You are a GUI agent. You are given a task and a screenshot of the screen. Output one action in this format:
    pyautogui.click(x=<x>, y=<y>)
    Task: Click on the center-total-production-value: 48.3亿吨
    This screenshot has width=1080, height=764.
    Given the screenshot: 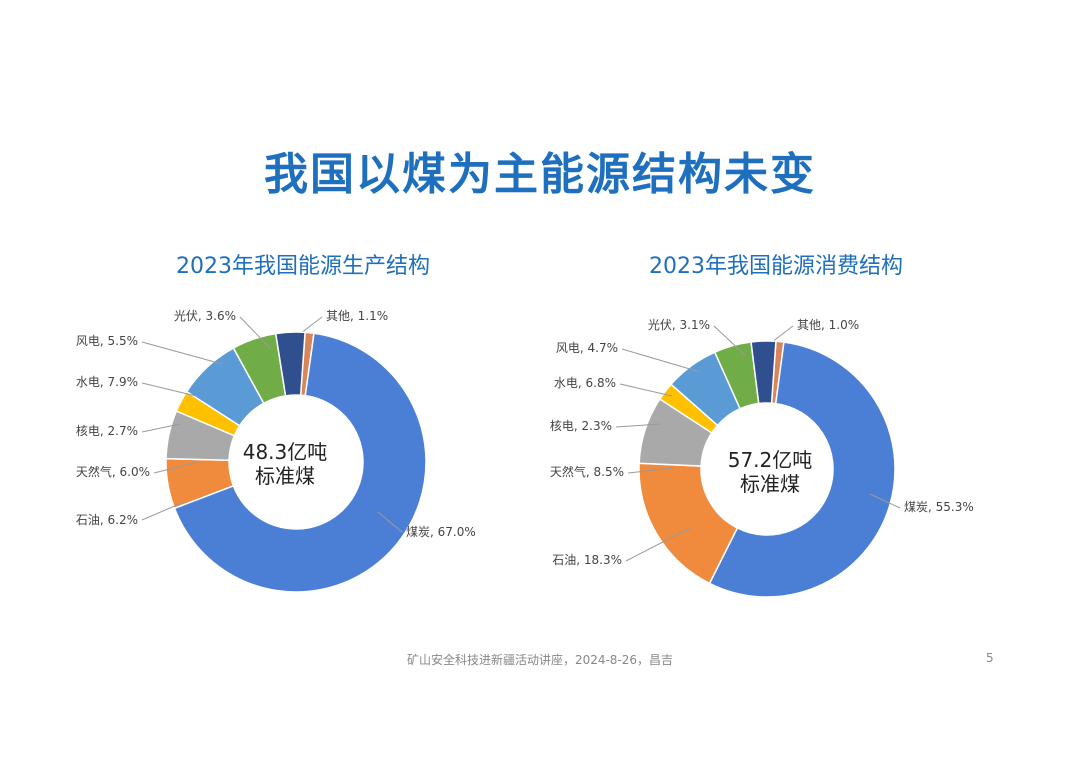 What is the action you would take?
    pyautogui.click(x=285, y=452)
    